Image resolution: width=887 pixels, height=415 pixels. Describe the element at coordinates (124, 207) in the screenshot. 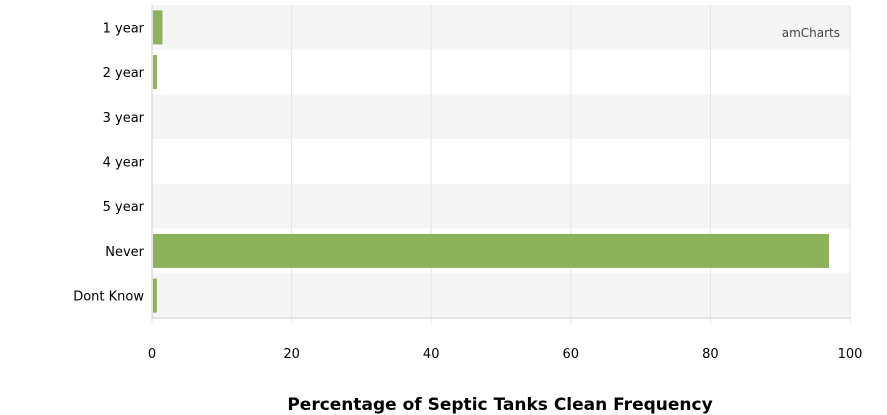

I see `y-category-label: 5 year` at that location.